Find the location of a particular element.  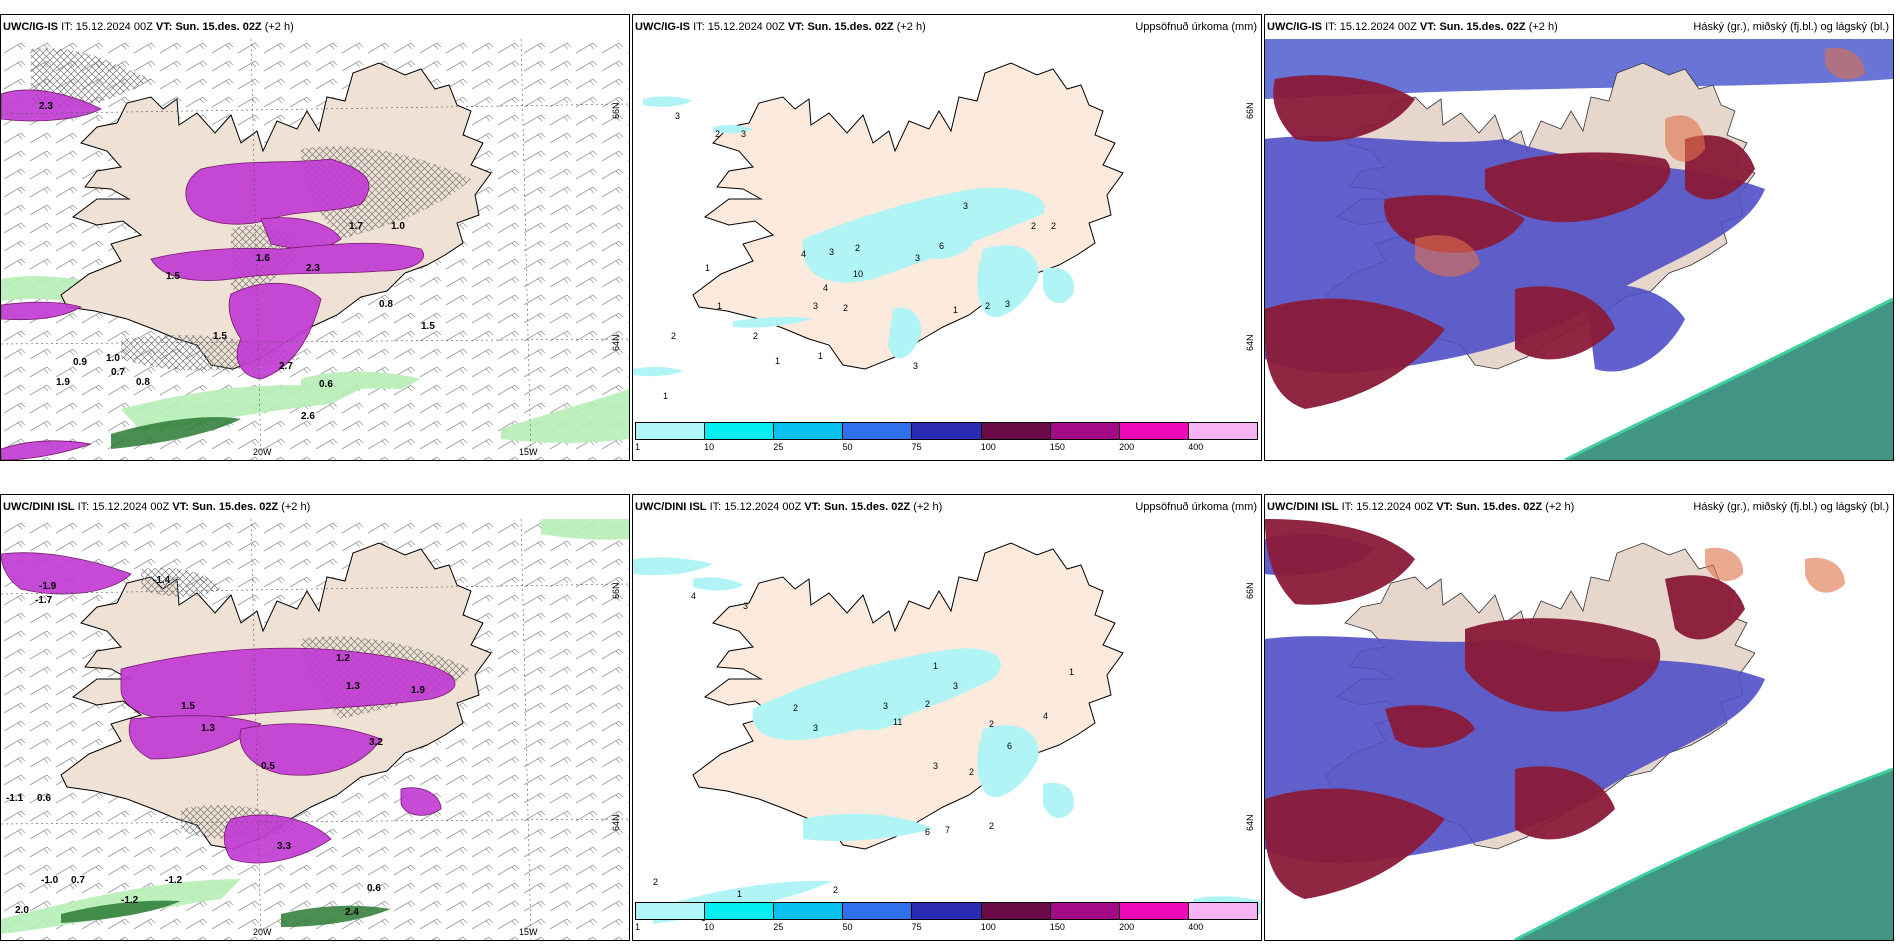

value-label: 0.8 is located at coordinates (143, 382).